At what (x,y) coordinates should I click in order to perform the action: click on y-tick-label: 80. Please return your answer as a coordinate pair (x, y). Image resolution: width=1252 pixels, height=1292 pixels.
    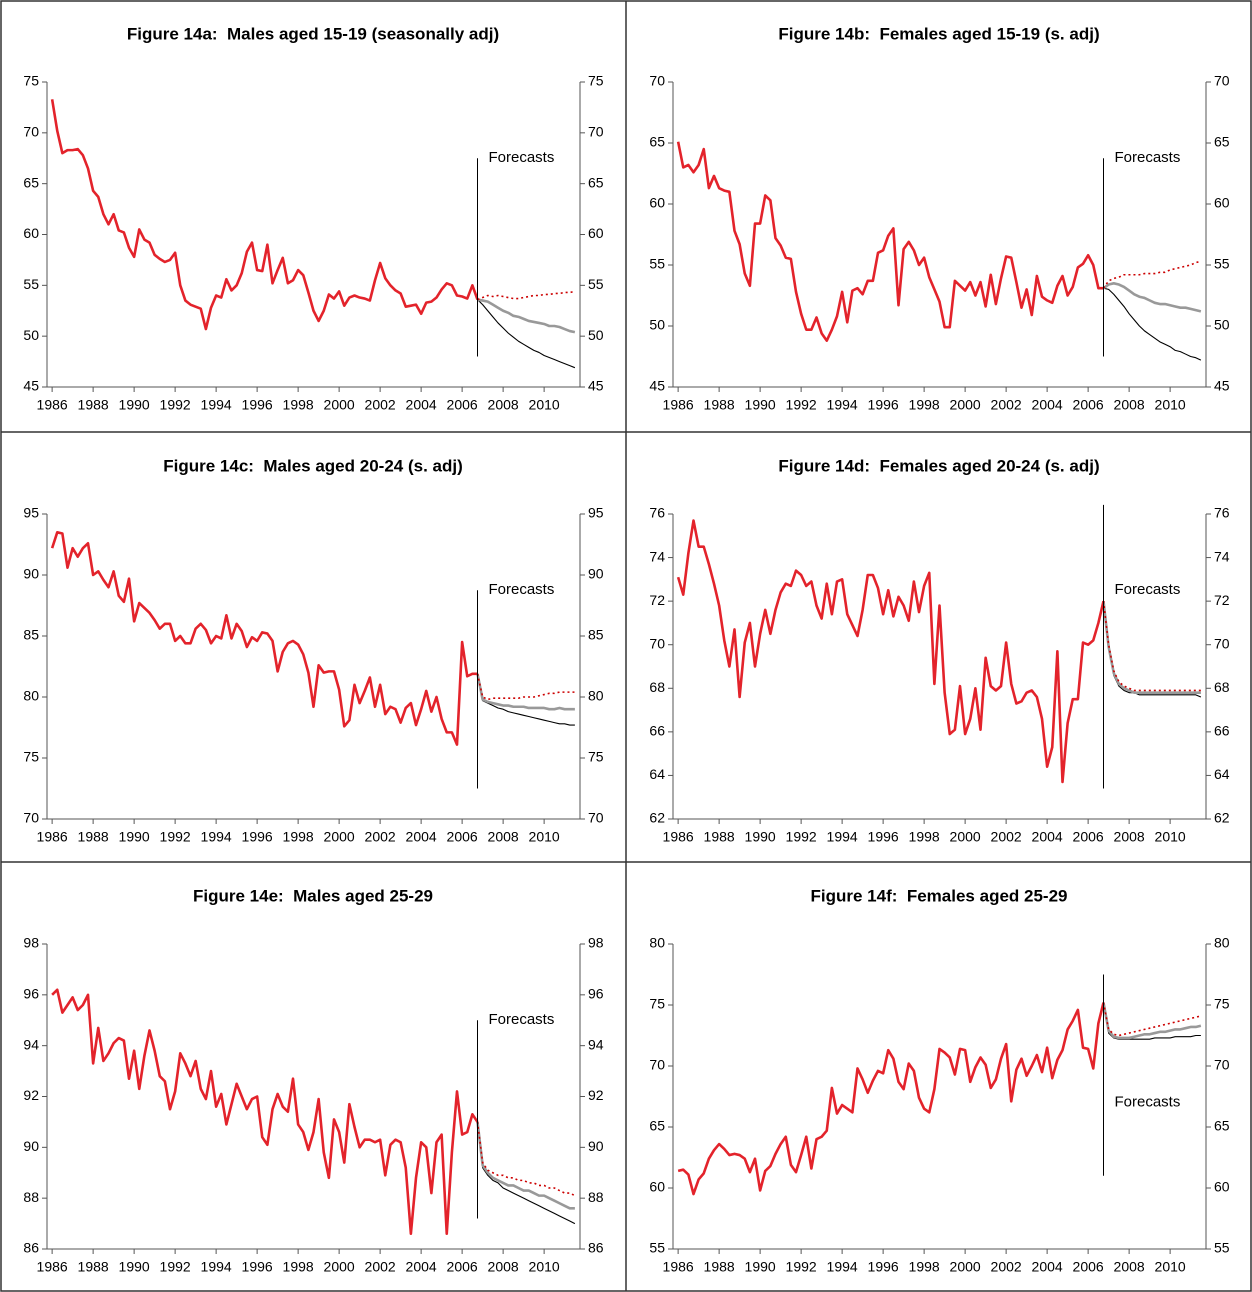
    Looking at the image, I should click on (657, 943).